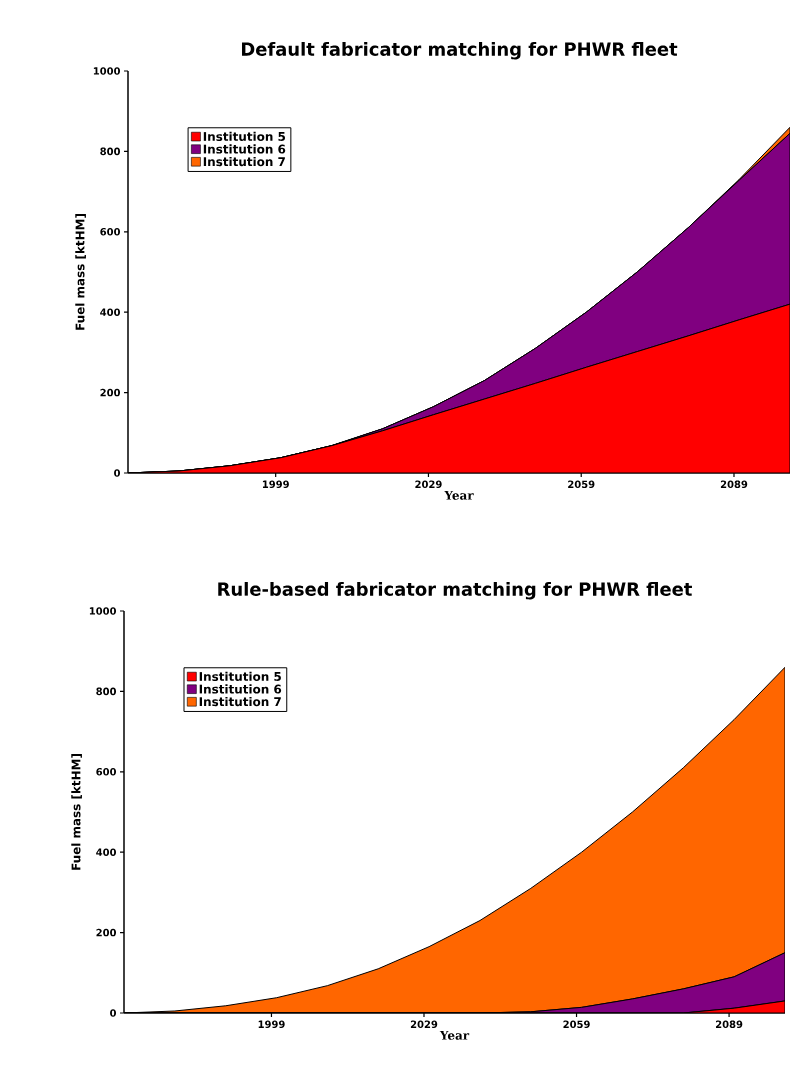 Image resolution: width=801 pixels, height=1078 pixels. What do you see at coordinates (455, 591) in the screenshot?
I see `chart-title: Rule-based fabricator matching for PHWR fleet` at bounding box center [455, 591].